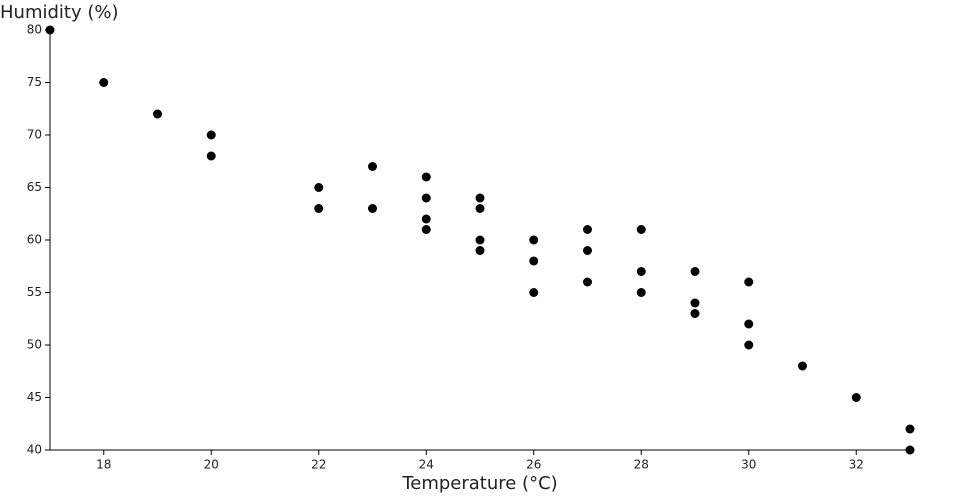 The height and width of the screenshot is (500, 960). What do you see at coordinates (34, 292) in the screenshot?
I see `y-tick-label: 55` at bounding box center [34, 292].